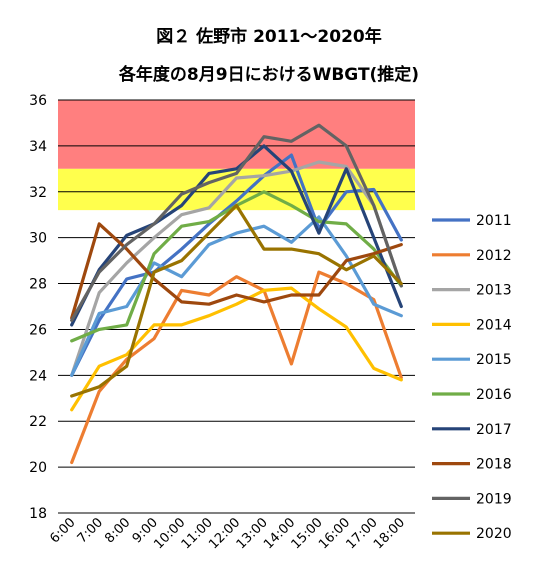 The height and width of the screenshot is (584, 538). Describe the element at coordinates (269, 37) in the screenshot. I see `chart-title: 図２ 佐野市 2011～2020年` at that location.